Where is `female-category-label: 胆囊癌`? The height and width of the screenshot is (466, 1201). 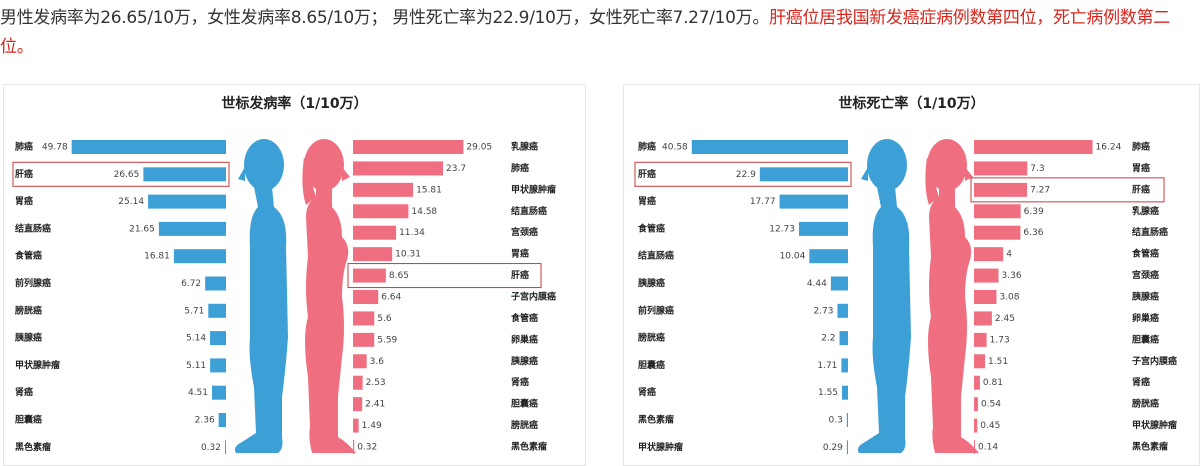
female-category-label: 胆囊癌 is located at coordinates (524, 404).